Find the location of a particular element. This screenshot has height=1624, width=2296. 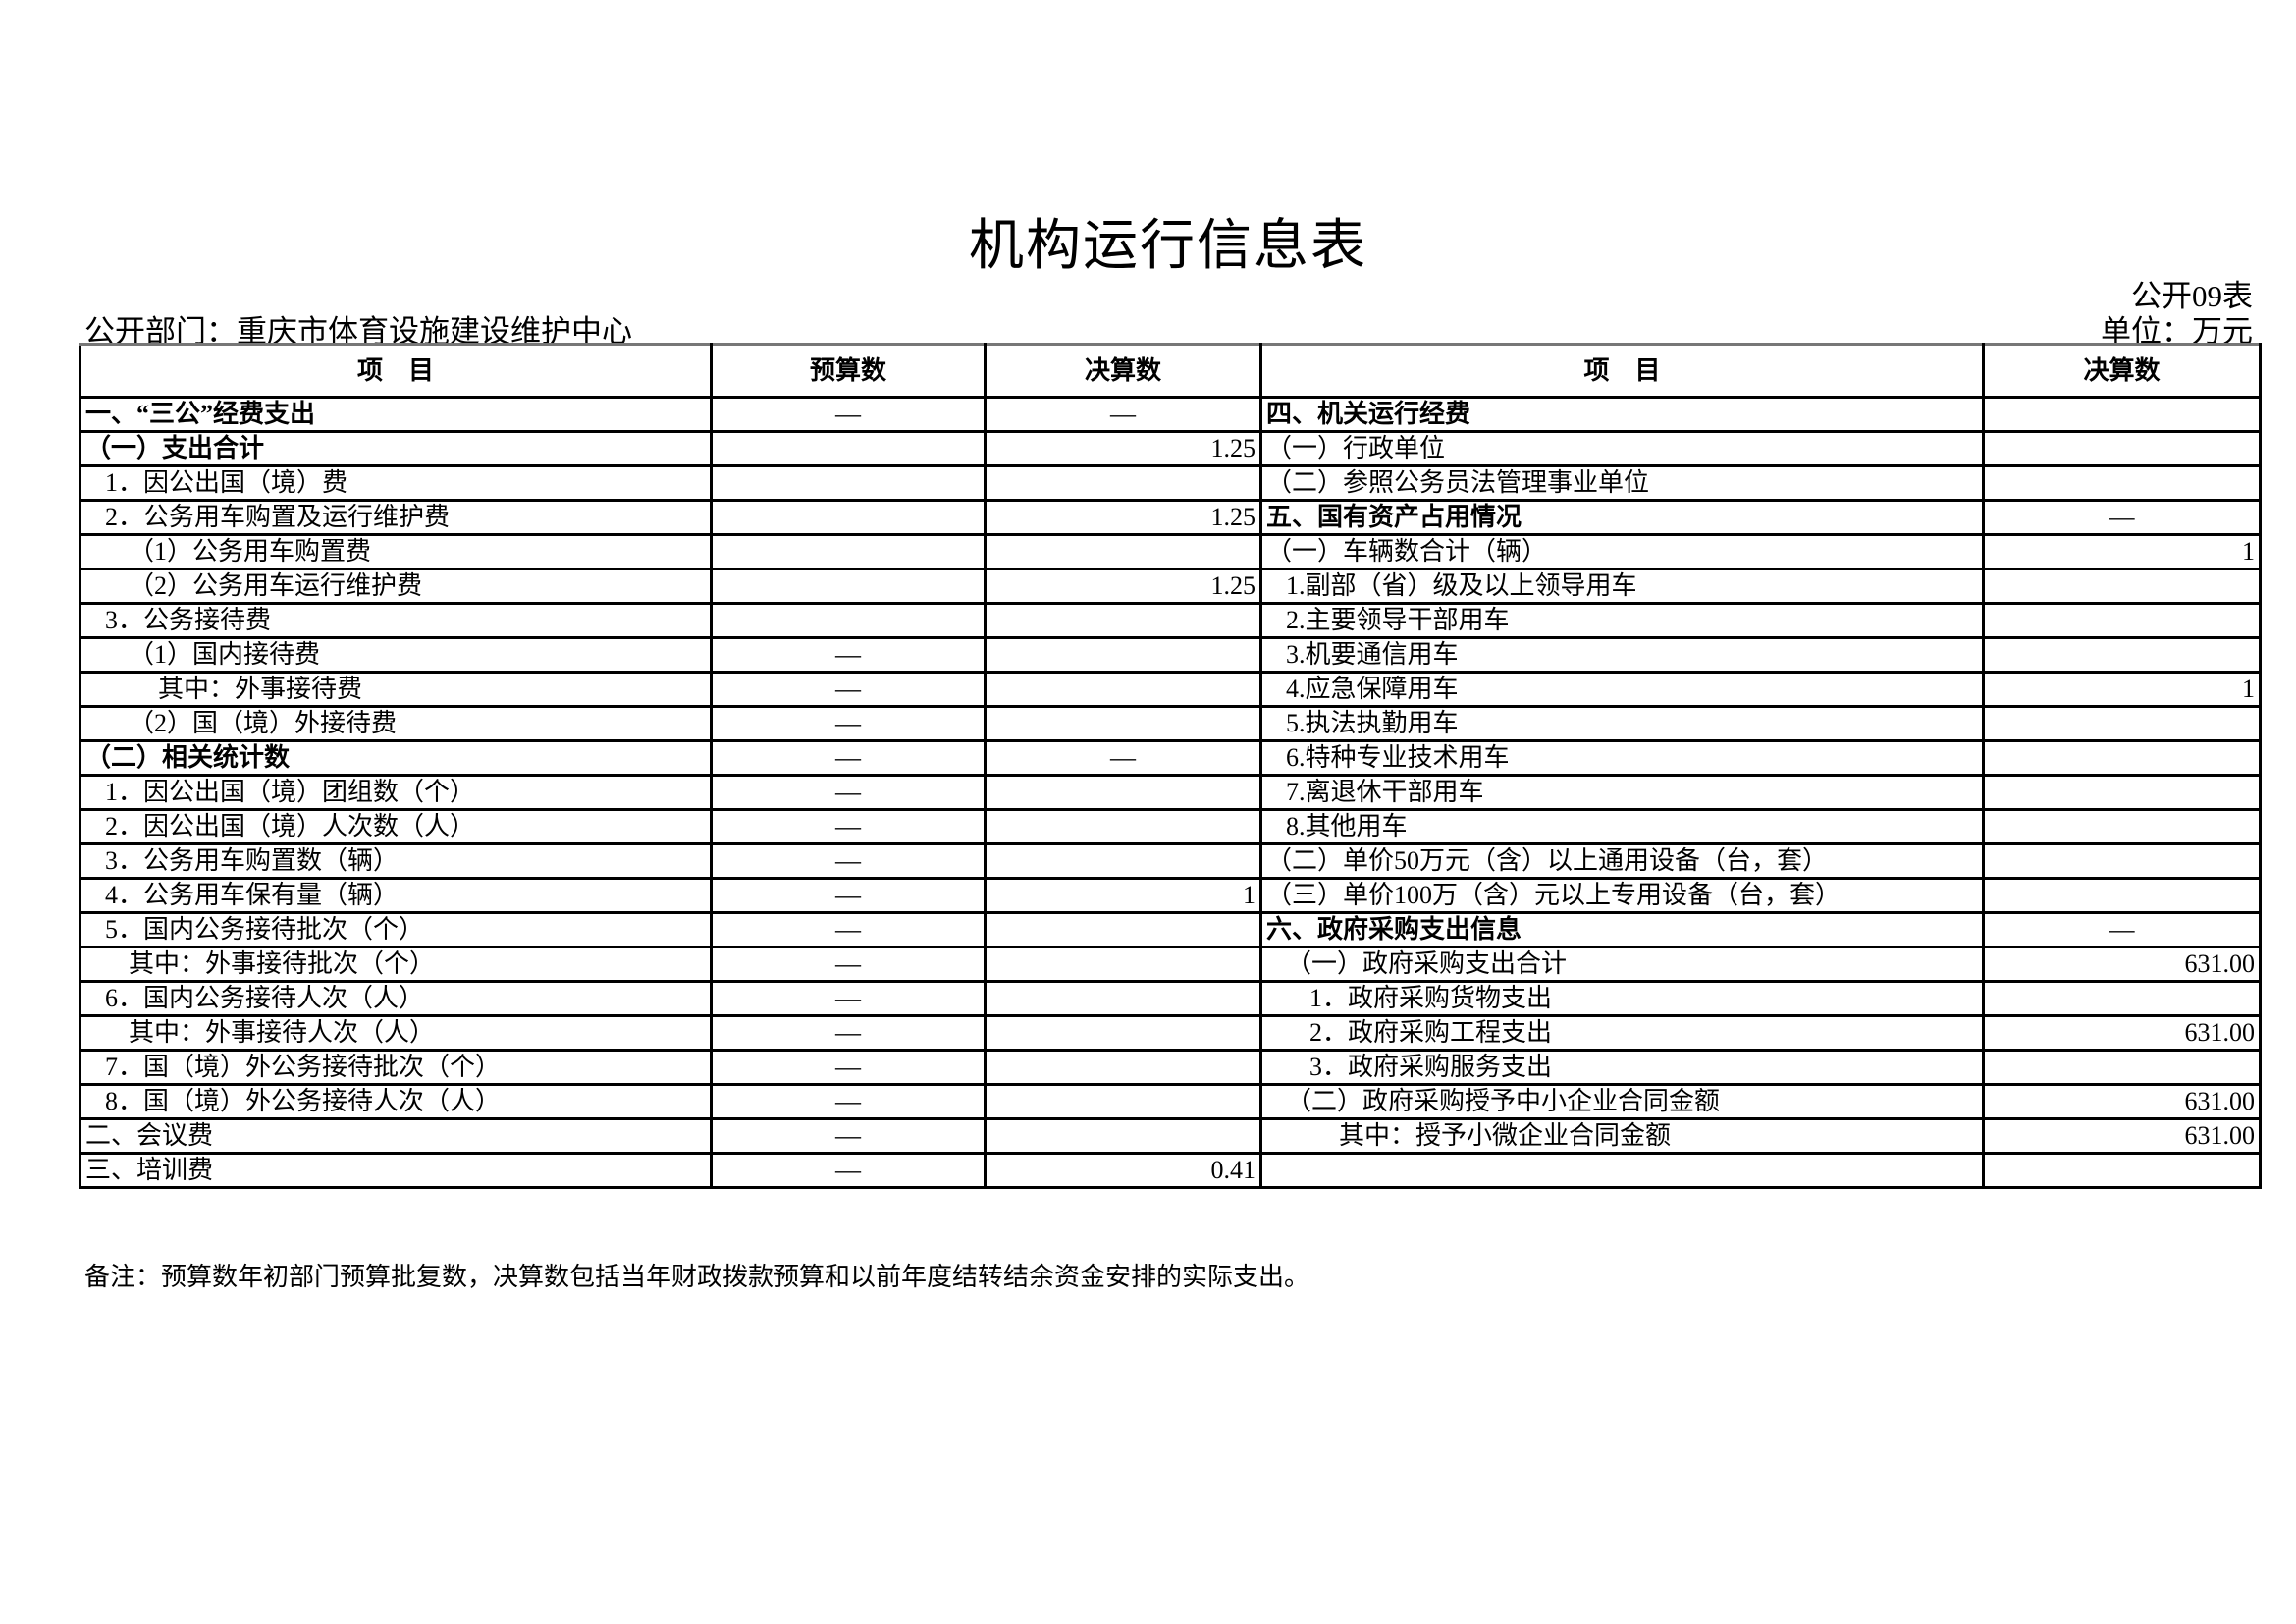

left-final-value: — is located at coordinates (1123, 758).